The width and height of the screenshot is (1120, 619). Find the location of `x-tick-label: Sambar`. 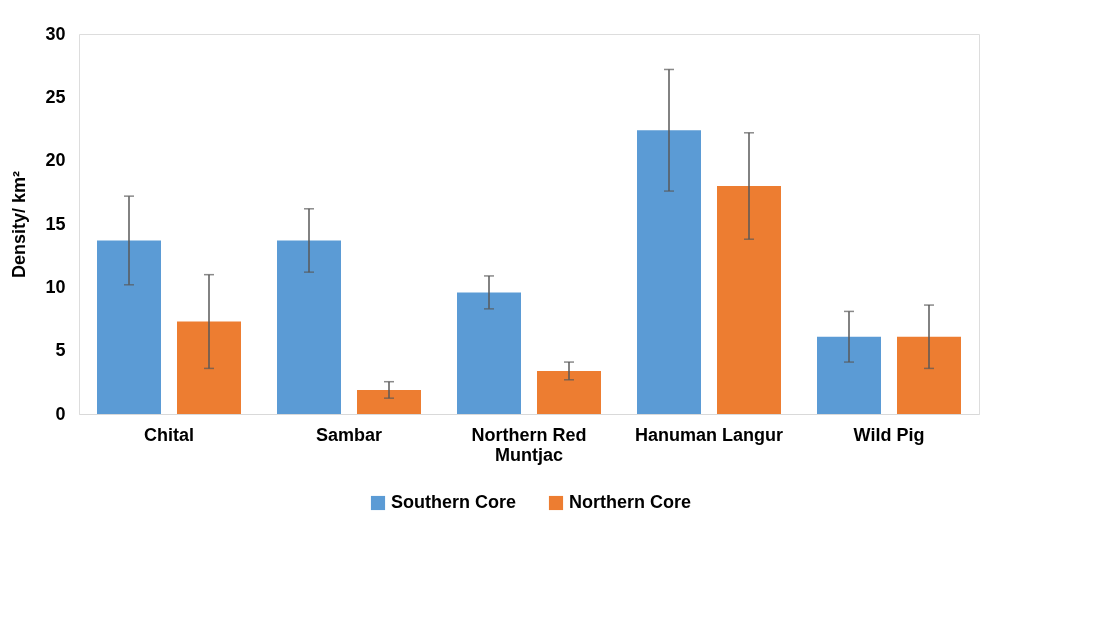

x-tick-label: Sambar is located at coordinates (349, 434).